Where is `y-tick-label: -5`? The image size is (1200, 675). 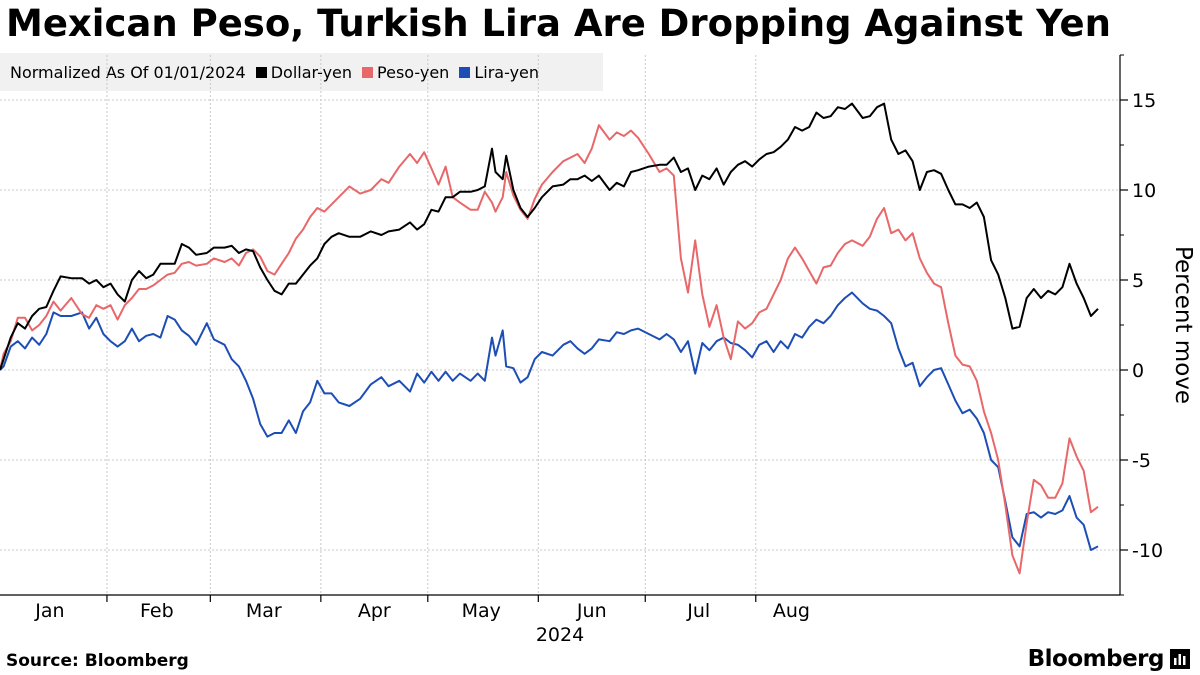
y-tick-label: -5 is located at coordinates (1141, 461).